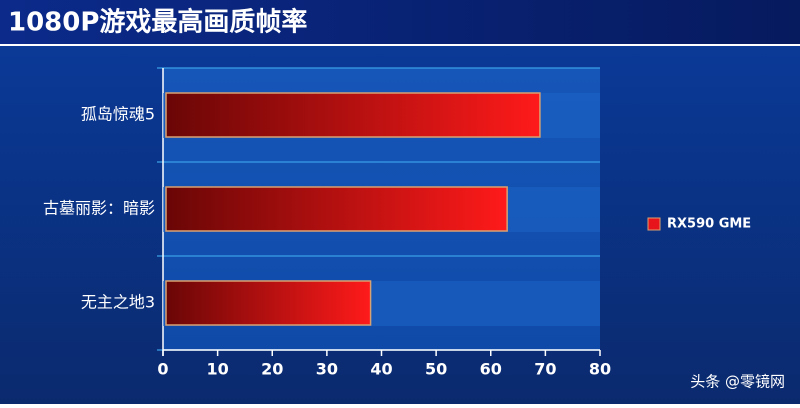 This screenshot has width=800, height=408. I want to click on x-tick-label: 60, so click(491, 369).